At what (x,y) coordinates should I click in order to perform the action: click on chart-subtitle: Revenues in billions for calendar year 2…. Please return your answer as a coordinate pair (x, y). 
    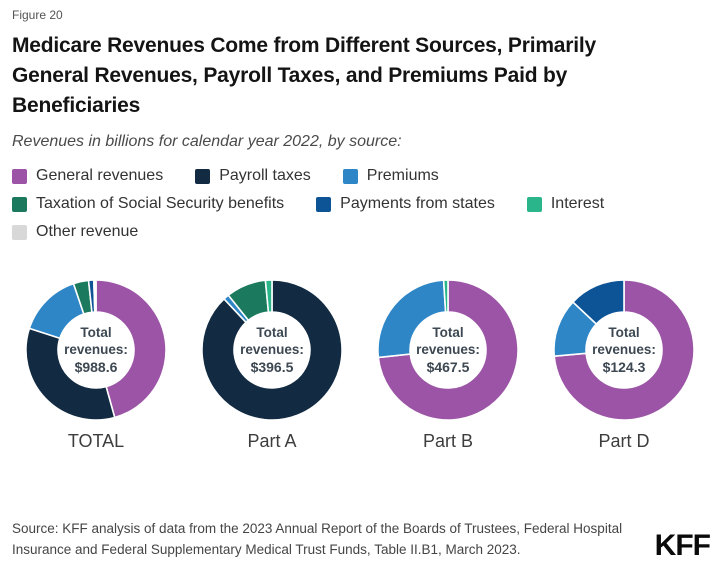
    Looking at the image, I should click on (207, 142).